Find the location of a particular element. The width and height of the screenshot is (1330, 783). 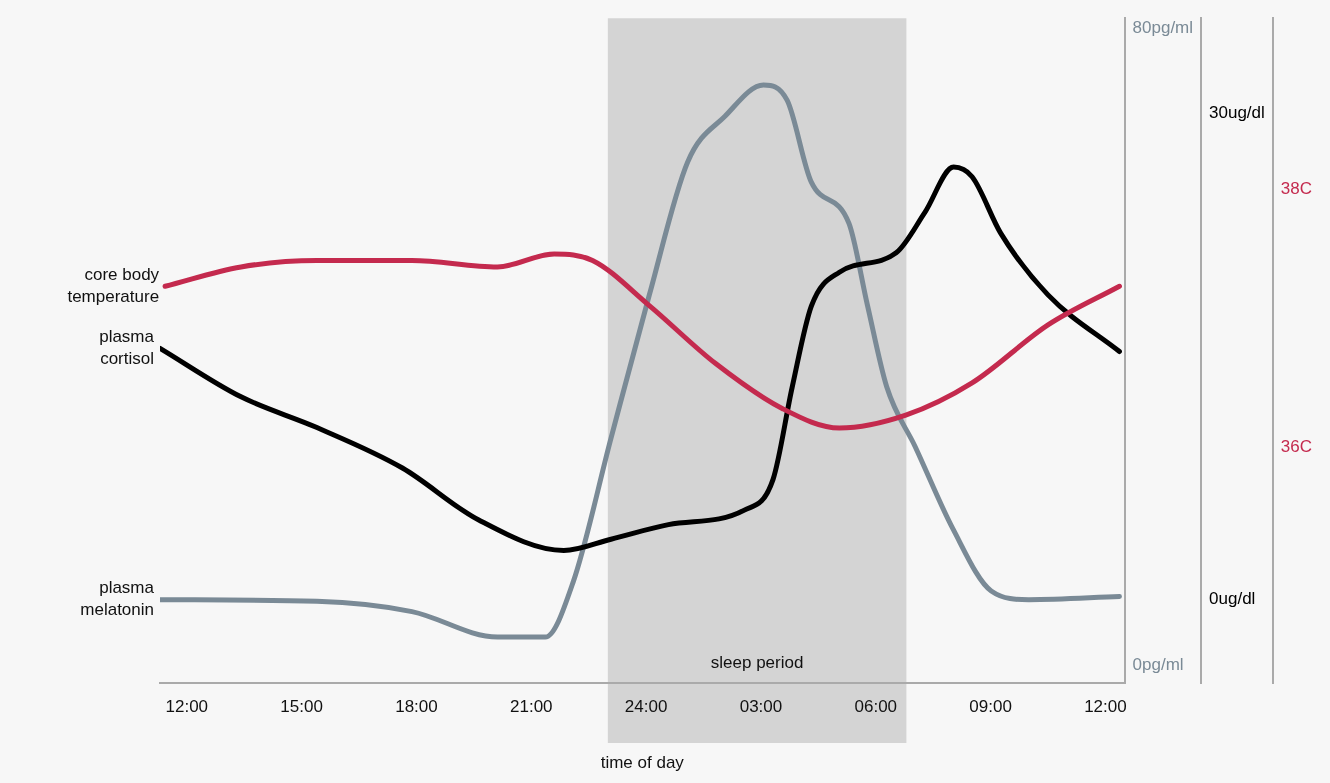

x-tick-label: 06:00 is located at coordinates (876, 707).